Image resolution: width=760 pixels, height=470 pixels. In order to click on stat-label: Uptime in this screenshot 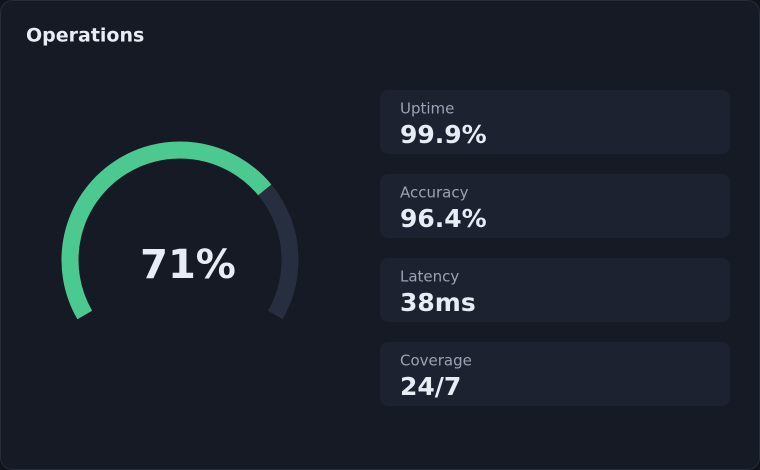, I will do `click(427, 109)`.